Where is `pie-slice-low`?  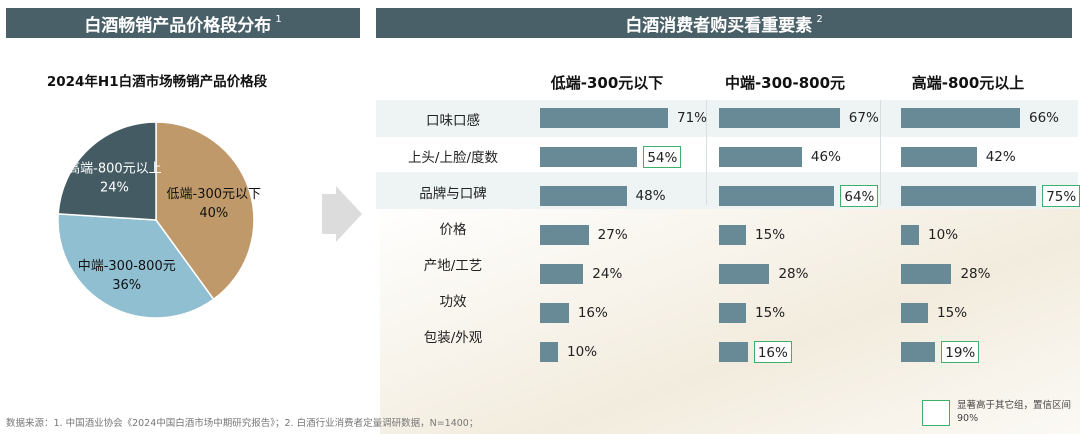
pie-slice-low is located at coordinates (205, 211).